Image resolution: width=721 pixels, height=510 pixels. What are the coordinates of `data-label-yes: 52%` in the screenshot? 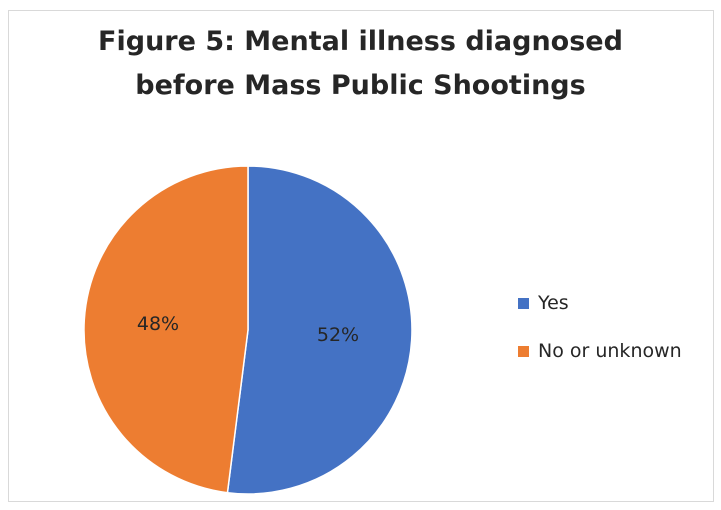 It's located at (338, 335).